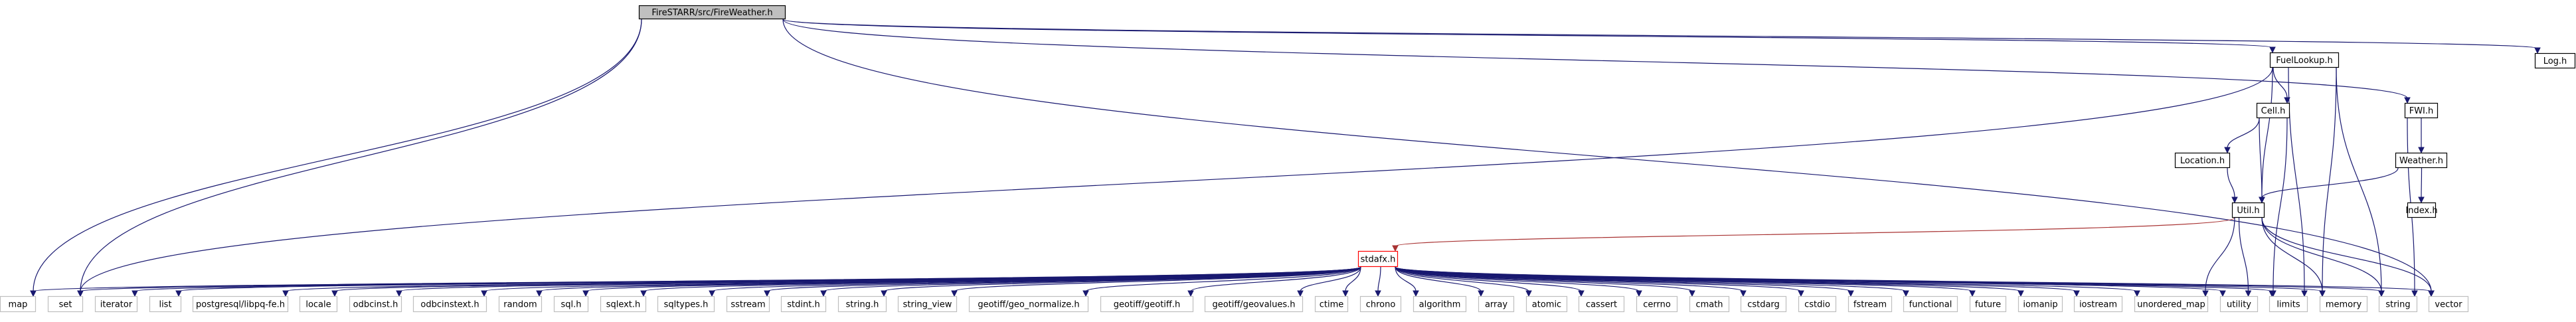  What do you see at coordinates (2431, 293) in the screenshot?
I see `arrowhead-stdafx-to-vector` at bounding box center [2431, 293].